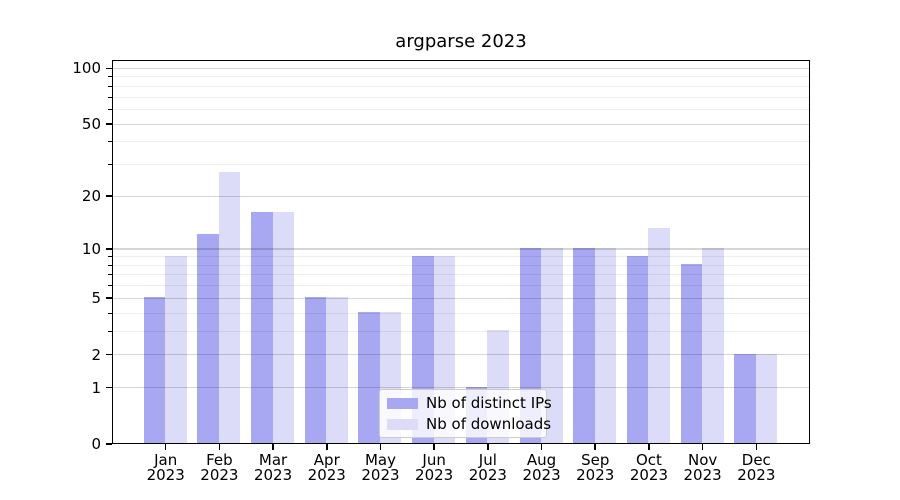 The height and width of the screenshot is (500, 900). What do you see at coordinates (86, 68) in the screenshot?
I see `y-tick-label: 100` at bounding box center [86, 68].